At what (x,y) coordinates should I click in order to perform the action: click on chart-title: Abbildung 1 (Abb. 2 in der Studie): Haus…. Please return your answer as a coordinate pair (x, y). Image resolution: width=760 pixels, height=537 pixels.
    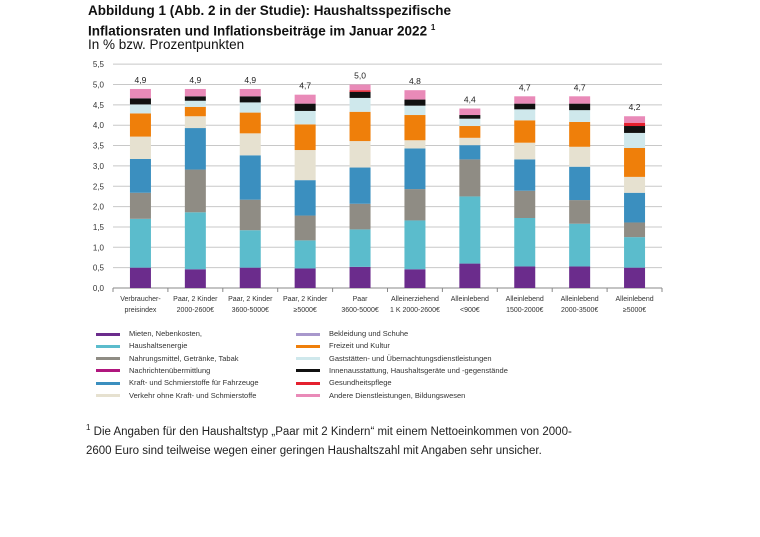
    Looking at the image, I should click on (269, 21).